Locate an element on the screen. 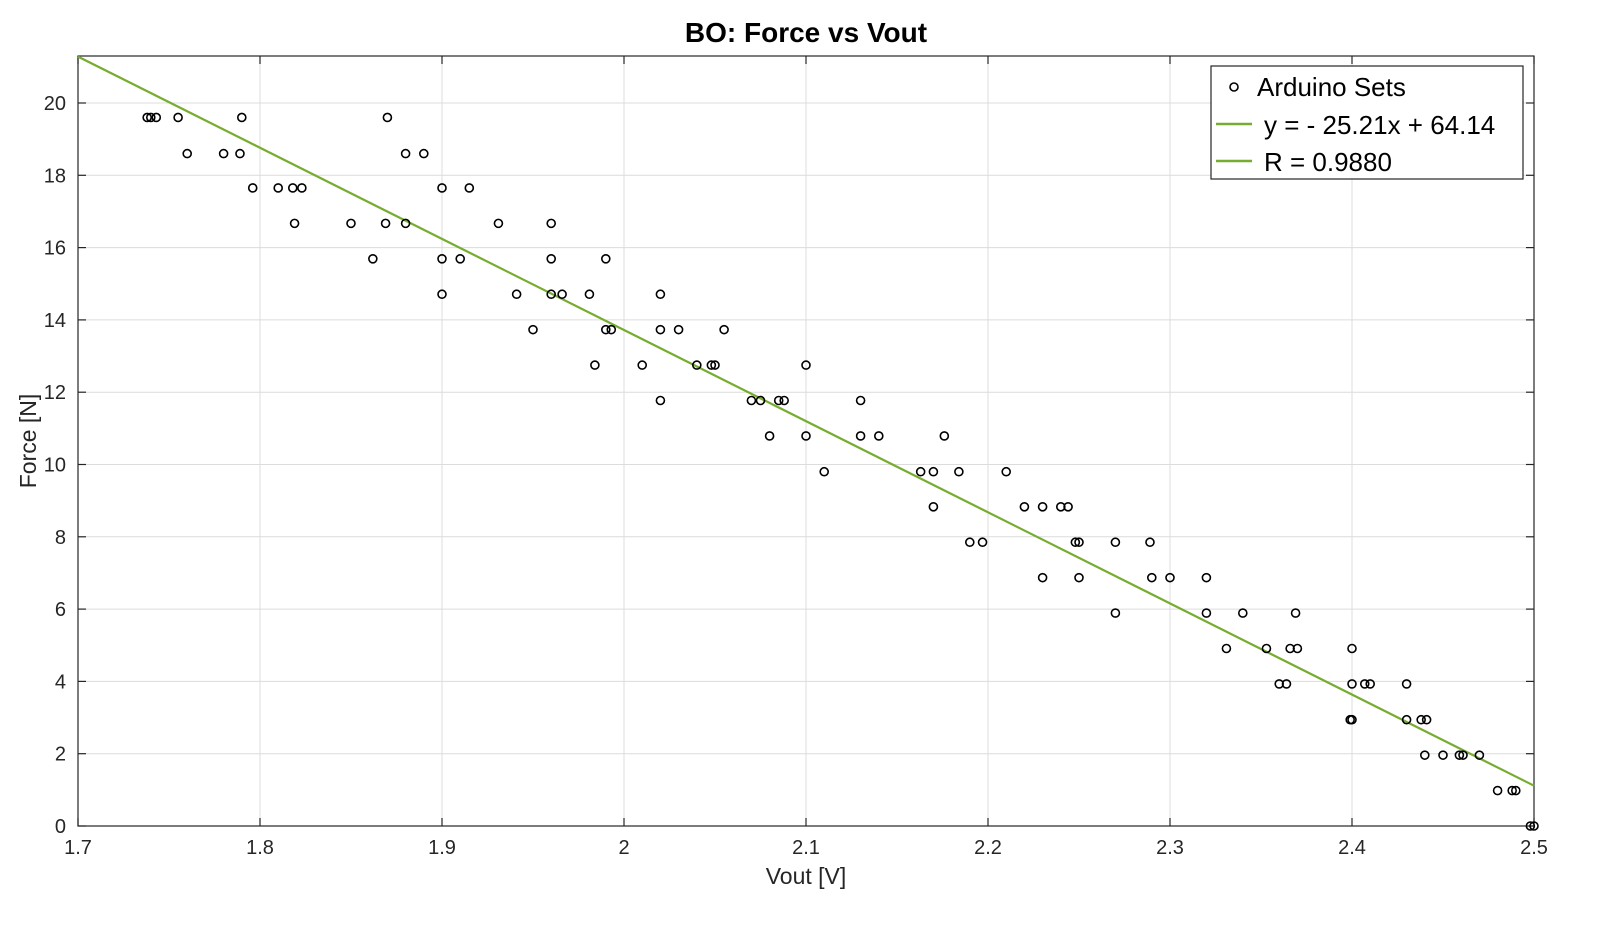 This screenshot has height=927, width=1600. y-tick-label: 10 is located at coordinates (55, 465).